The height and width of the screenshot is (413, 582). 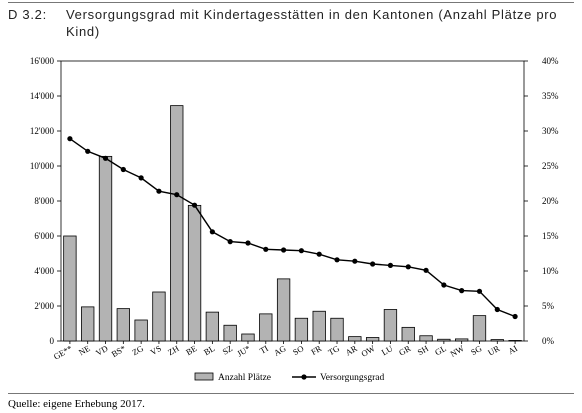 What do you see at coordinates (44, 236) in the screenshot?
I see `left-axis-tick-label: 6'000` at bounding box center [44, 236].